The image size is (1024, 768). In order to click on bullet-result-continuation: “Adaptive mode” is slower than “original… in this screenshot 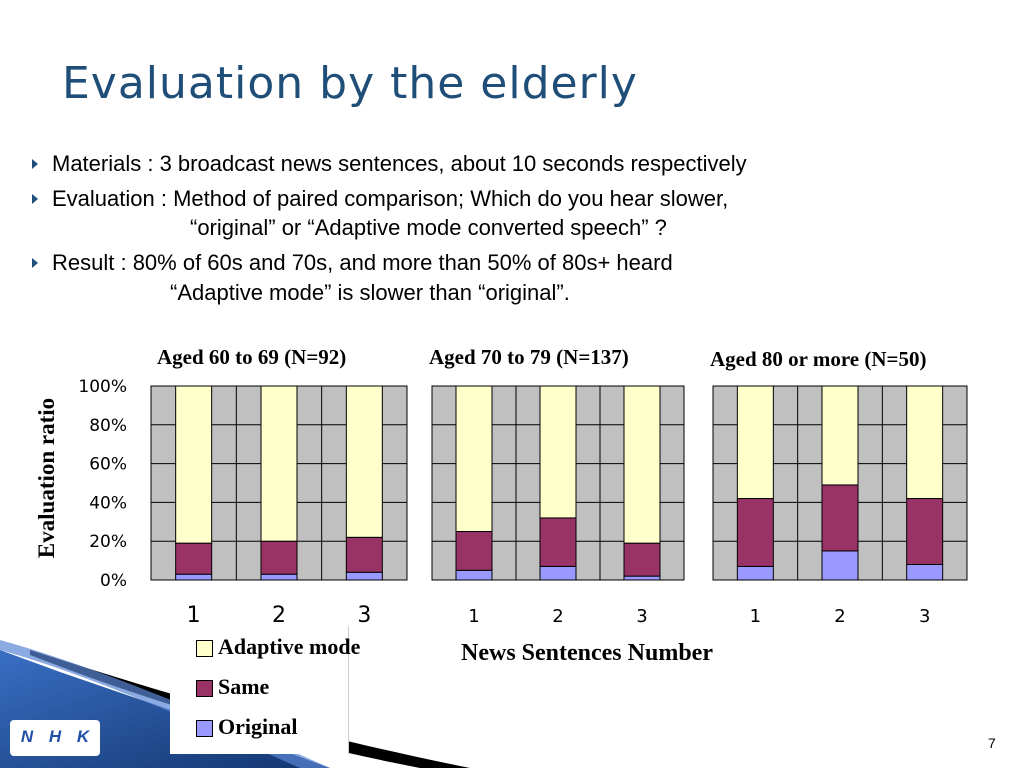, I will do `click(370, 292)`.